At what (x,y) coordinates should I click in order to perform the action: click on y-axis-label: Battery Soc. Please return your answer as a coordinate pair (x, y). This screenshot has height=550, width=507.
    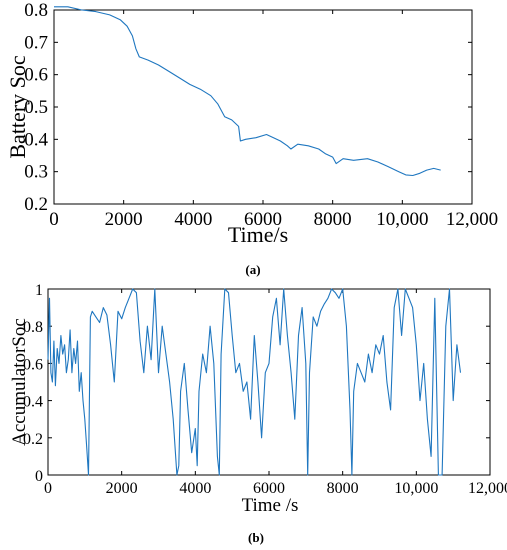
    Looking at the image, I should click on (17, 106).